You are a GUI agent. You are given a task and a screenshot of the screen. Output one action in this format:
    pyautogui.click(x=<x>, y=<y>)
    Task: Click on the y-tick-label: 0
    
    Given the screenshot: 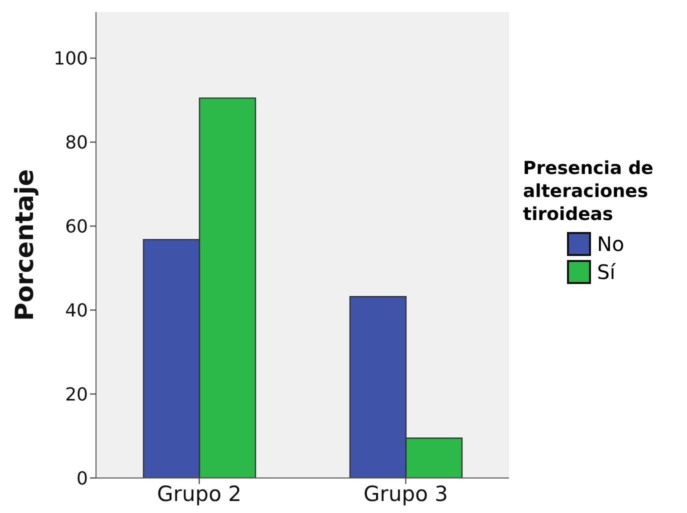 What is the action you would take?
    pyautogui.click(x=82, y=479)
    